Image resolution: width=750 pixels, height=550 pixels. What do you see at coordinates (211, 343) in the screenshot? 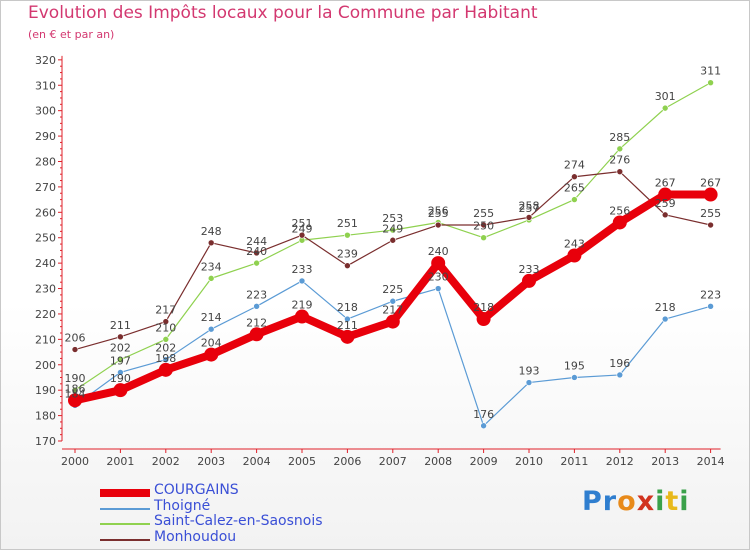
I see `data-label-courgains: 204` at bounding box center [211, 343].